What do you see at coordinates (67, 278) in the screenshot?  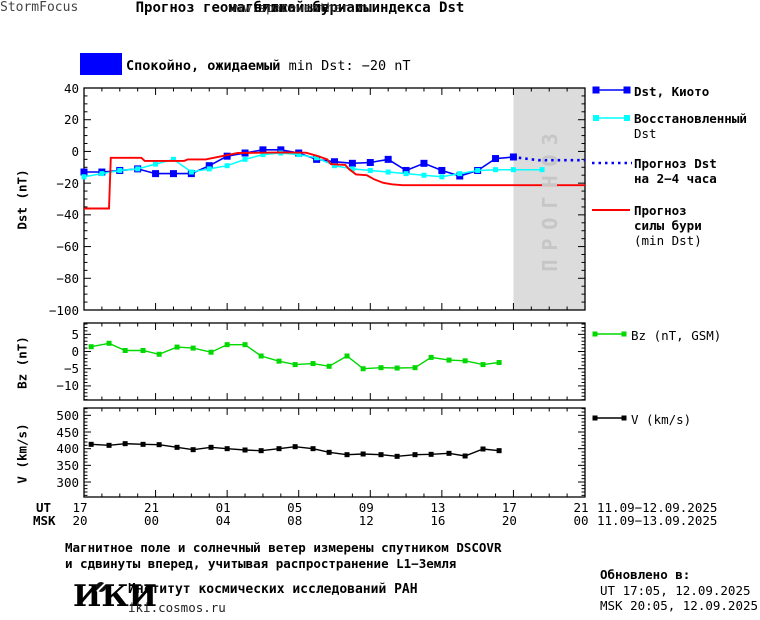 I see `dst-panel-ytick: −80` at bounding box center [67, 278].